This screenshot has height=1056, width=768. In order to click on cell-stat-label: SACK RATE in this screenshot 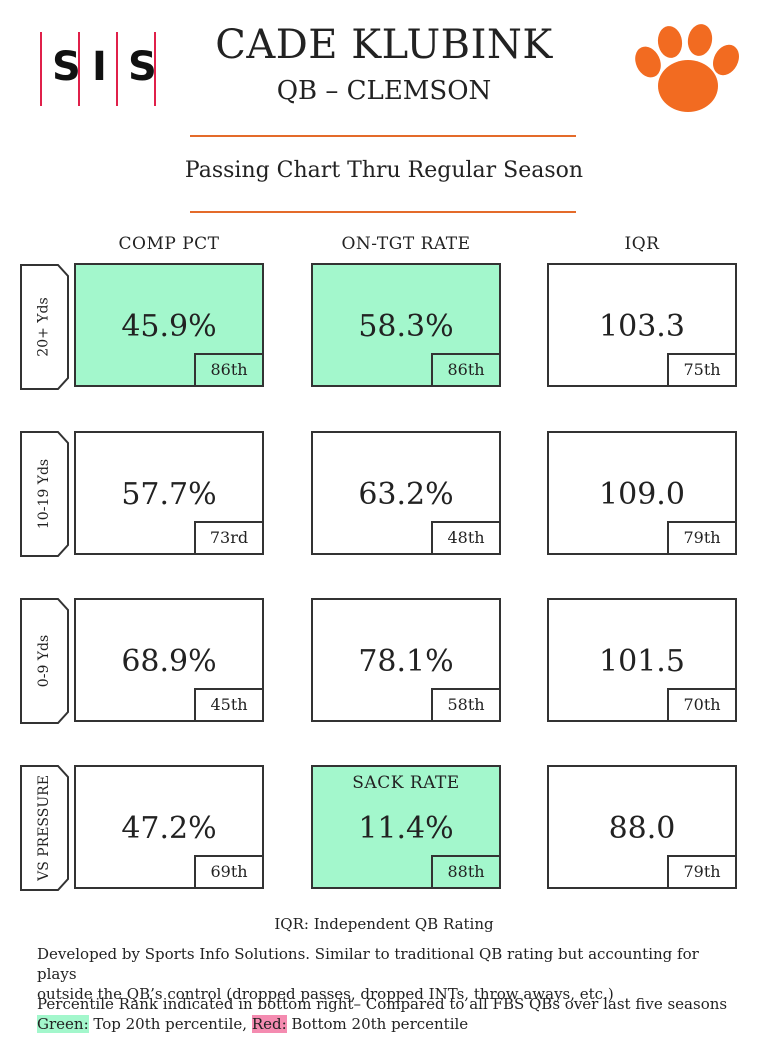, I will do `click(406, 783)`.